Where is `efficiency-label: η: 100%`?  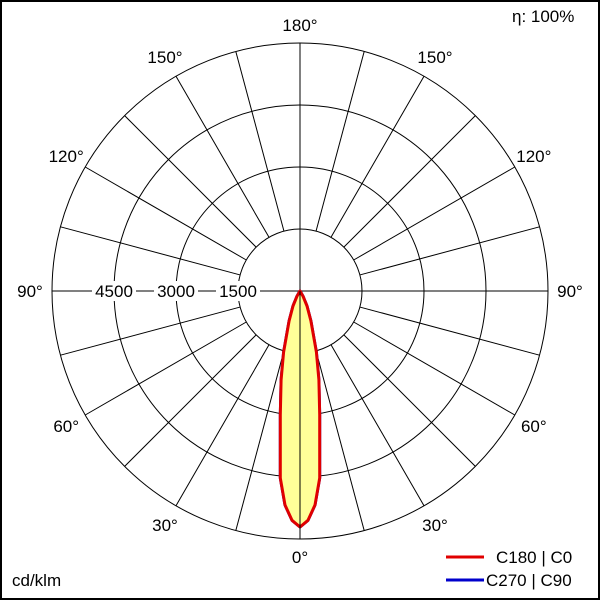 efficiency-label: η: 100% is located at coordinates (543, 16).